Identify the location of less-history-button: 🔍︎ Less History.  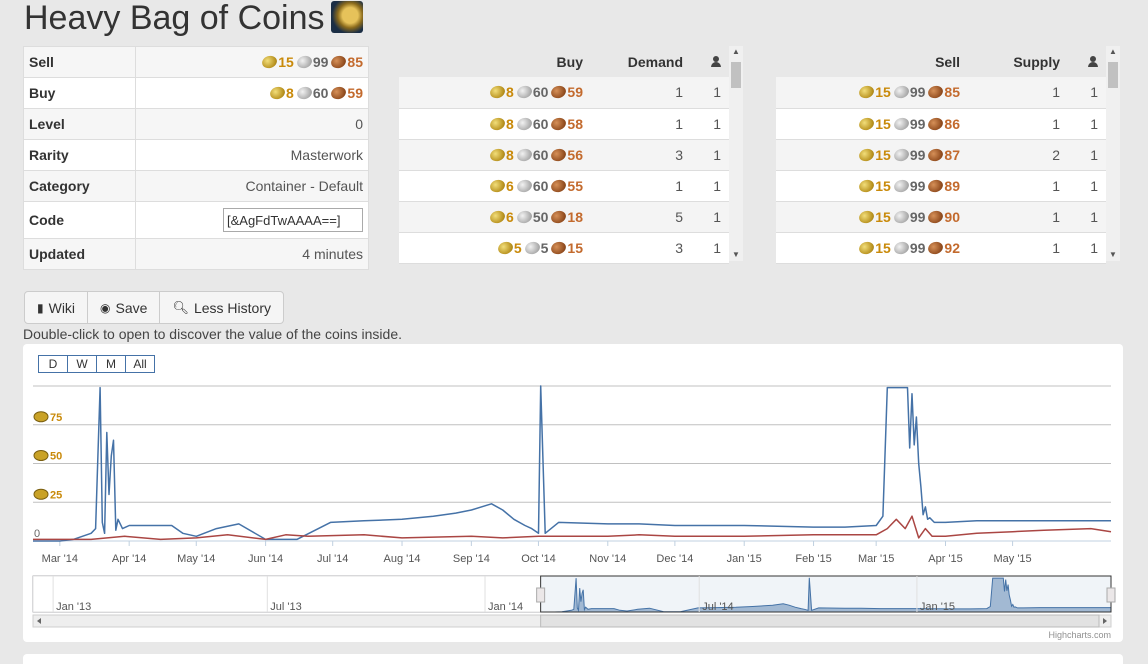
(221, 307).